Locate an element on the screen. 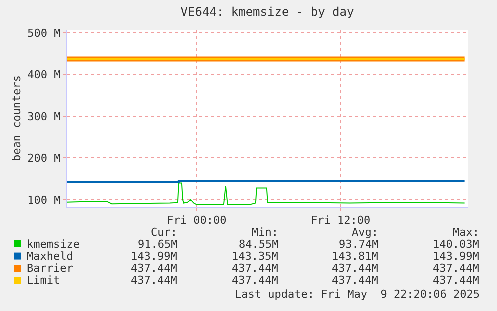 This screenshot has width=497, height=311. legend-label: kmemsize is located at coordinates (53, 244).